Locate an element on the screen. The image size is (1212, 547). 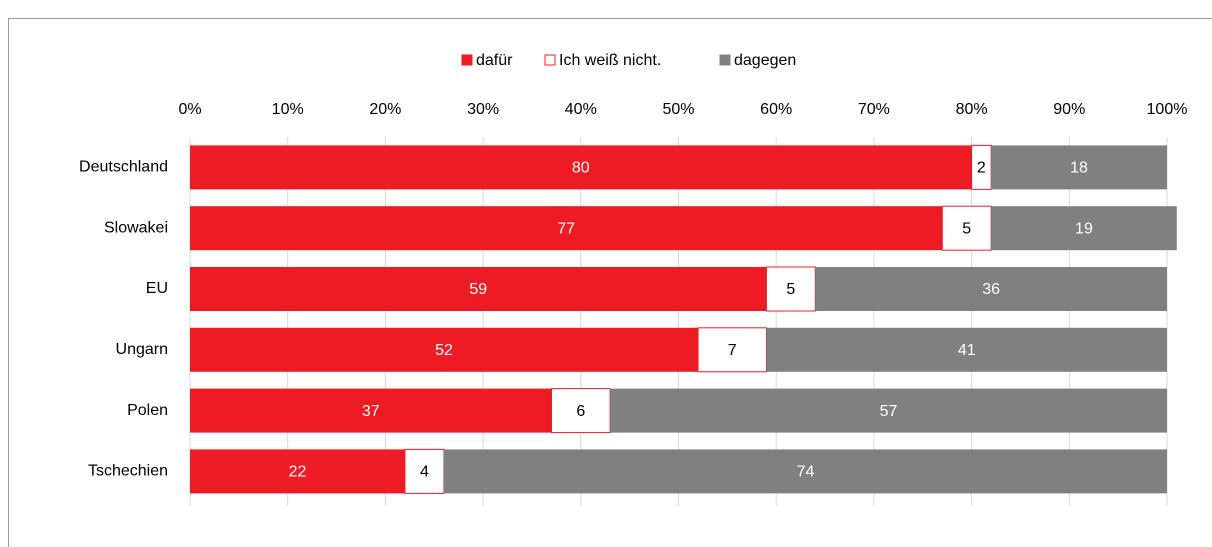
x-tick-label: 80% is located at coordinates (972, 109).